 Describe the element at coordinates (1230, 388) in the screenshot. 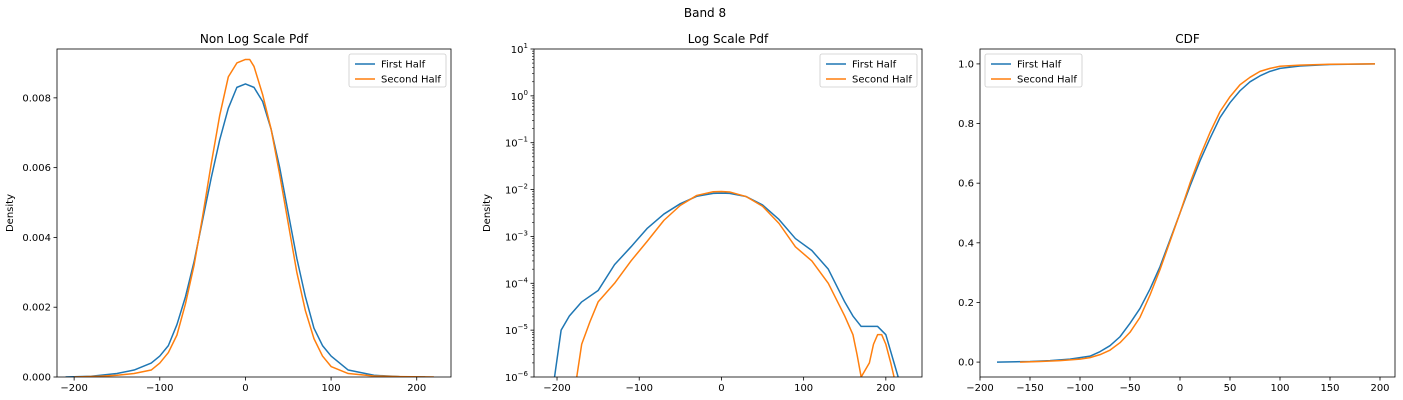

I see `x-tick-label: 50` at that location.